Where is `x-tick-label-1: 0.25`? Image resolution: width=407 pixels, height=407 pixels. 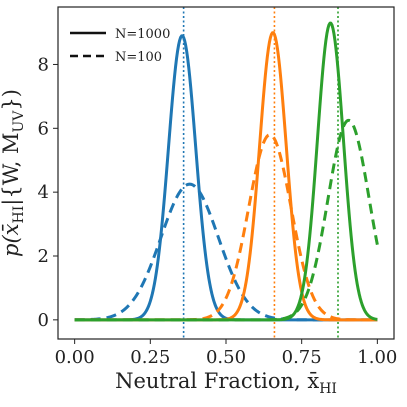 x-tick-label-1: 0.25 is located at coordinates (150, 357).